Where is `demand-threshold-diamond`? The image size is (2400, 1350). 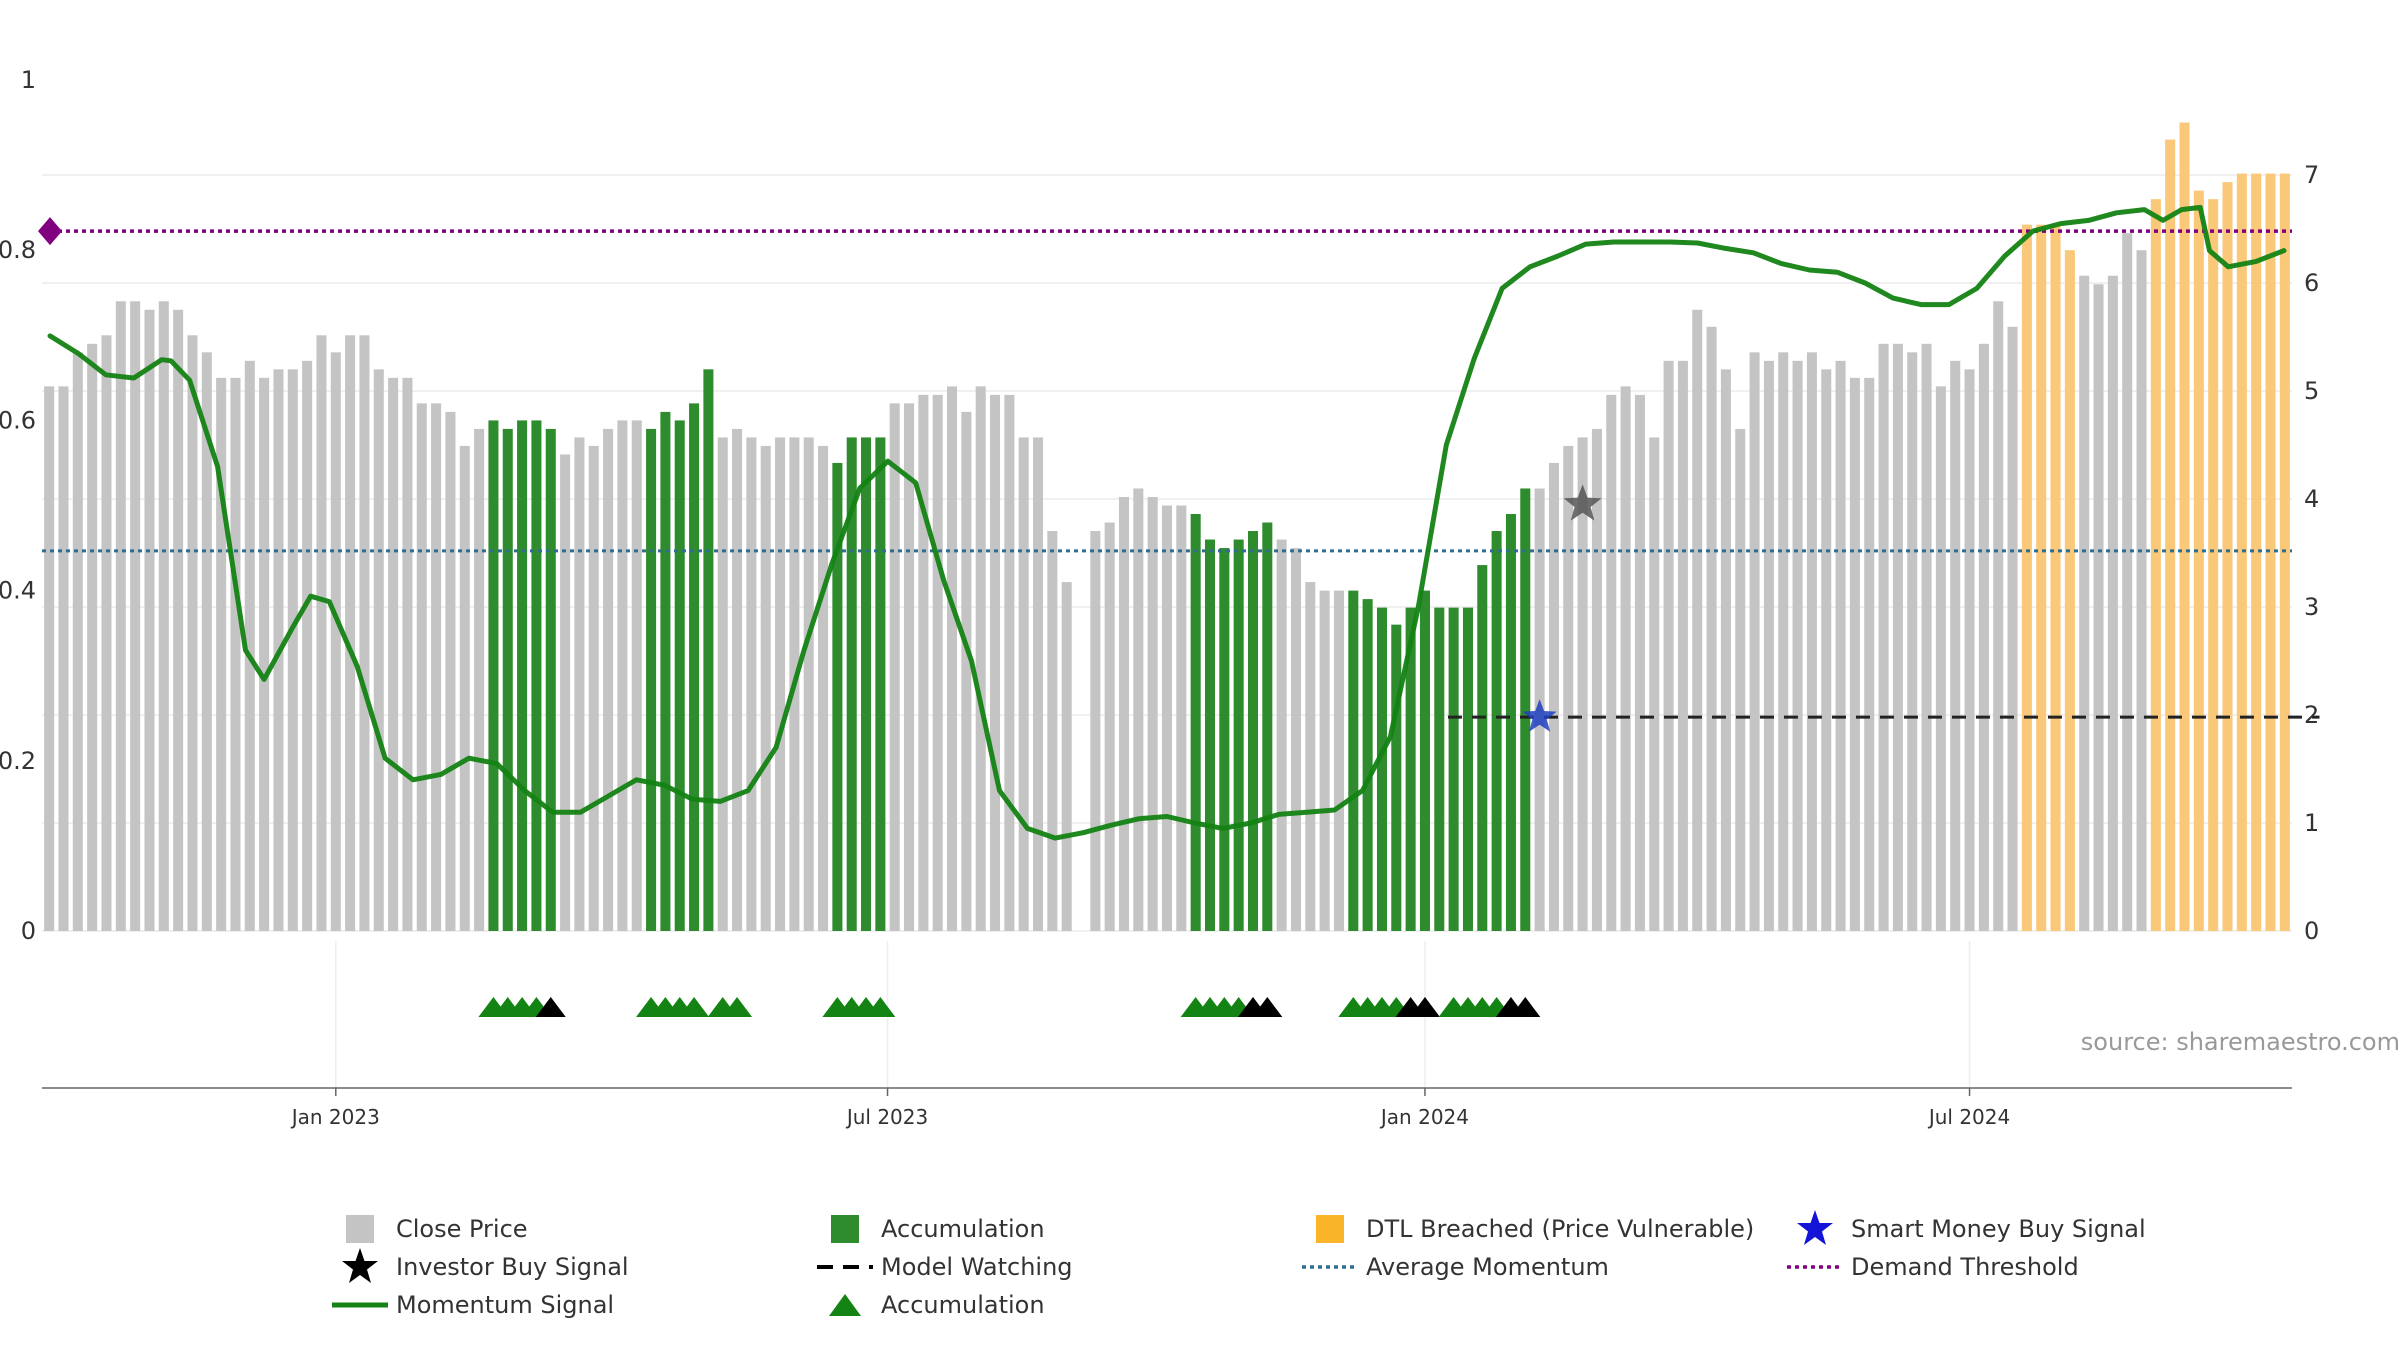 demand-threshold-diamond is located at coordinates (50, 231).